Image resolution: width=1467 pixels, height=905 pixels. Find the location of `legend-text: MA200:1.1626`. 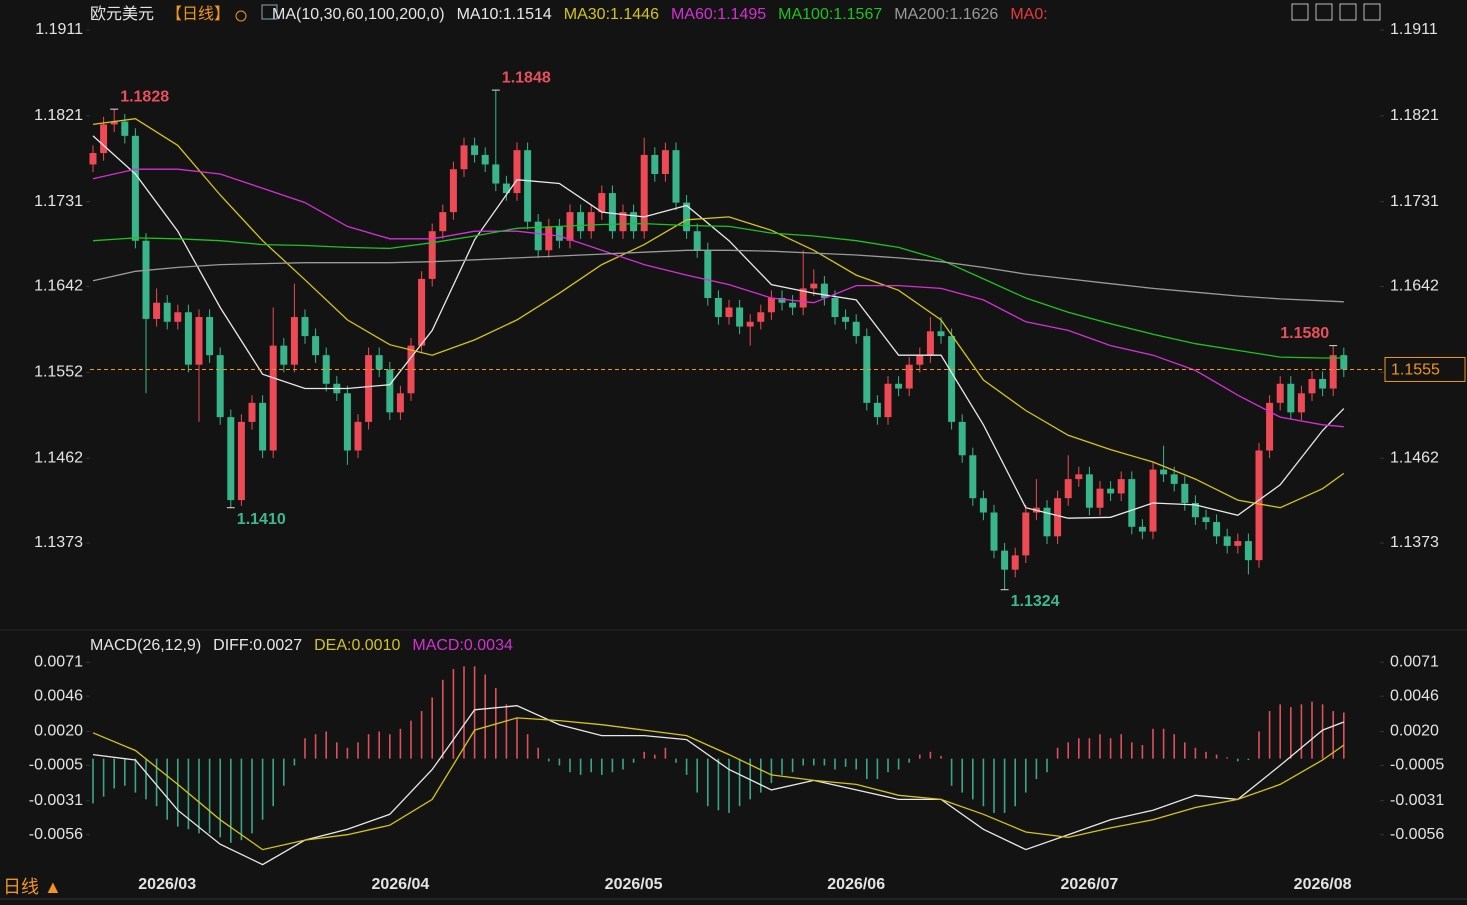

legend-text: MA200:1.1626 is located at coordinates (946, 14).